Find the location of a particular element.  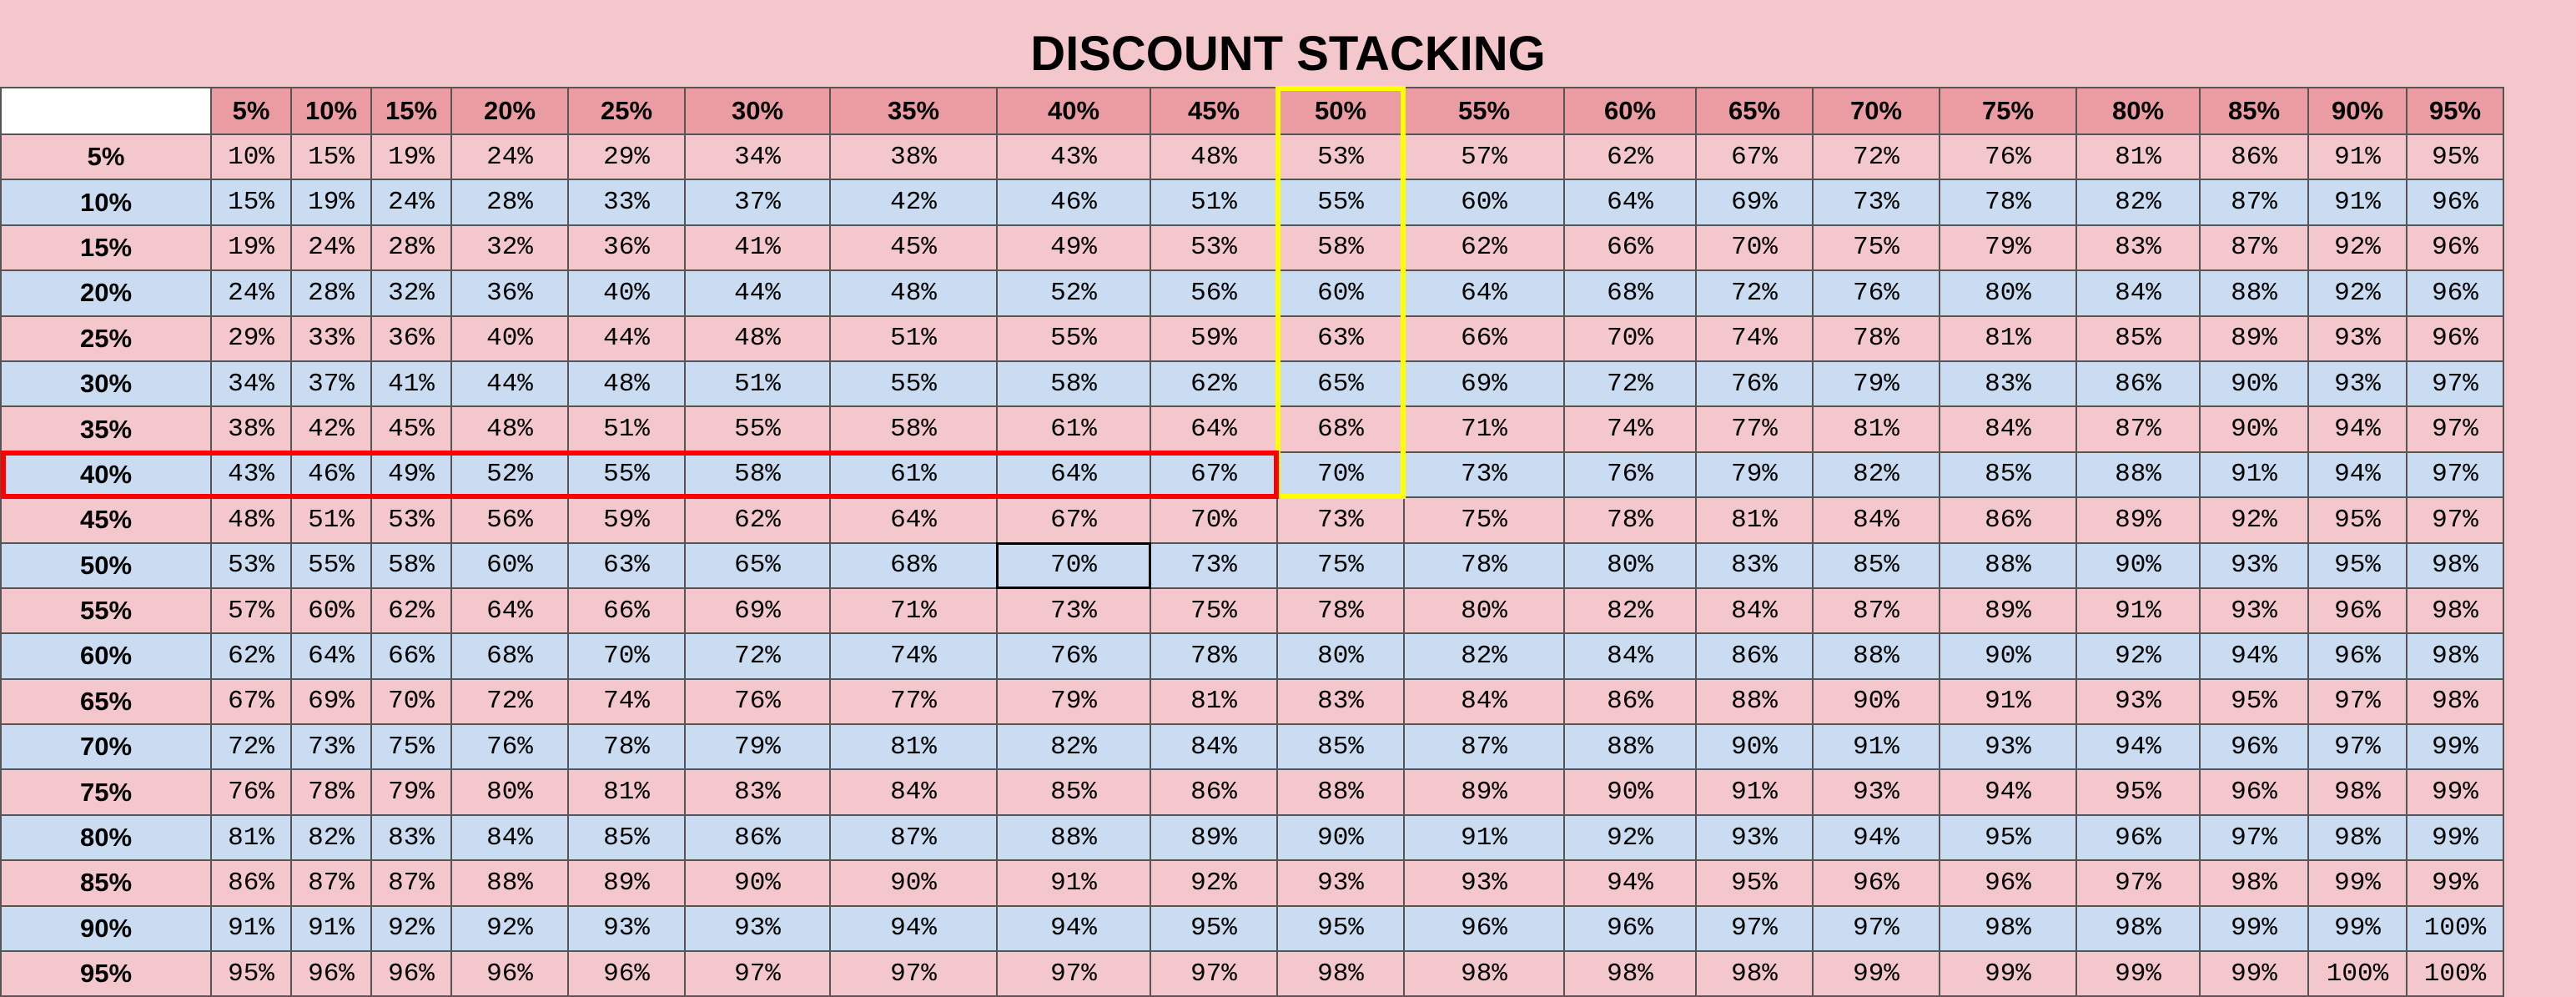

table-cell: 83% is located at coordinates (757, 792).